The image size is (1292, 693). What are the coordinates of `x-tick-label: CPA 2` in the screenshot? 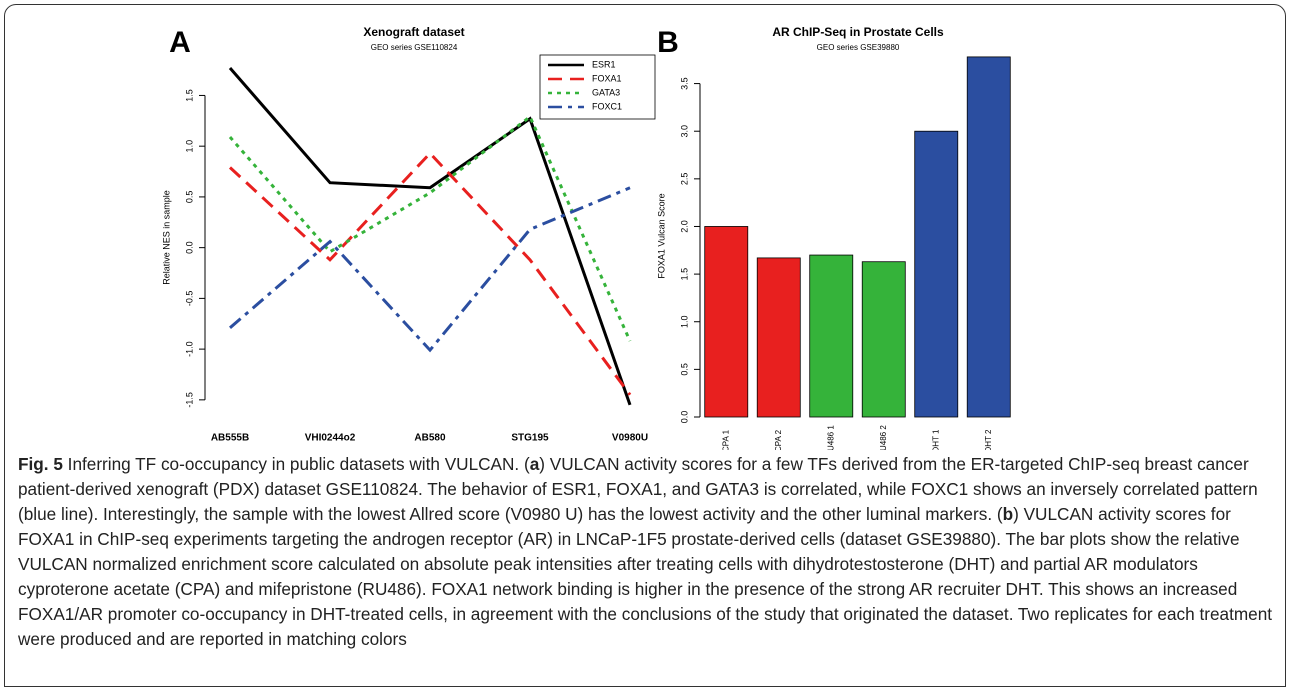 It's located at (778, 439).